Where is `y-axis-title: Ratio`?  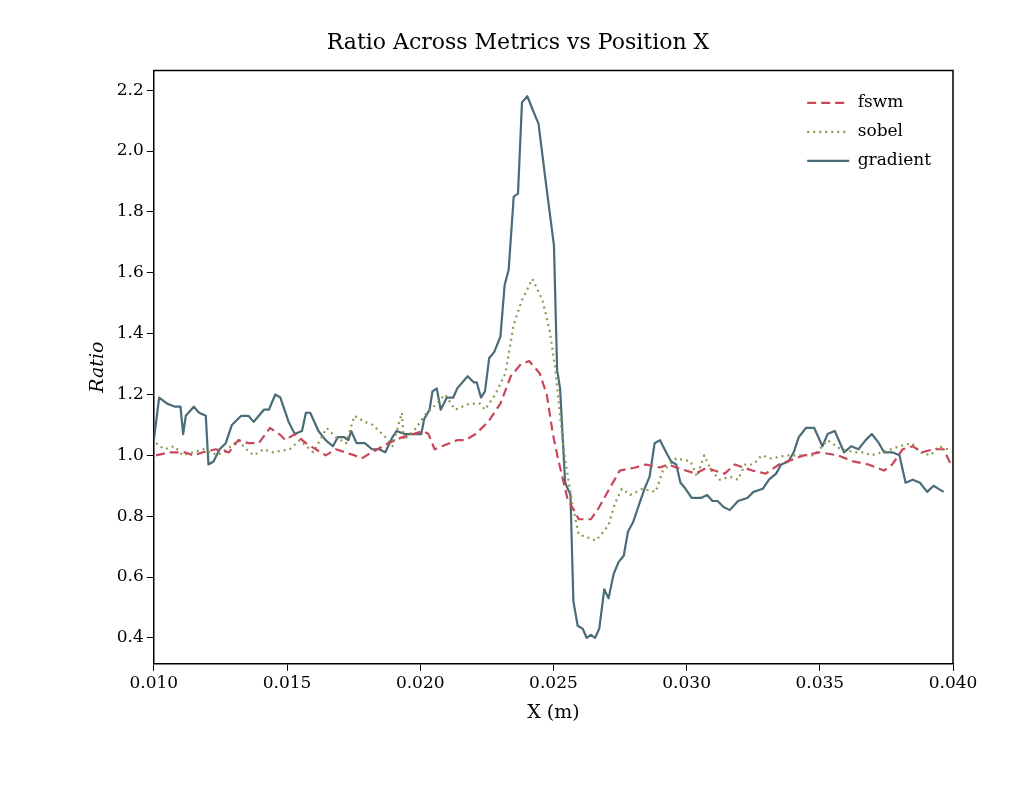 y-axis-title: Ratio is located at coordinates (96, 367).